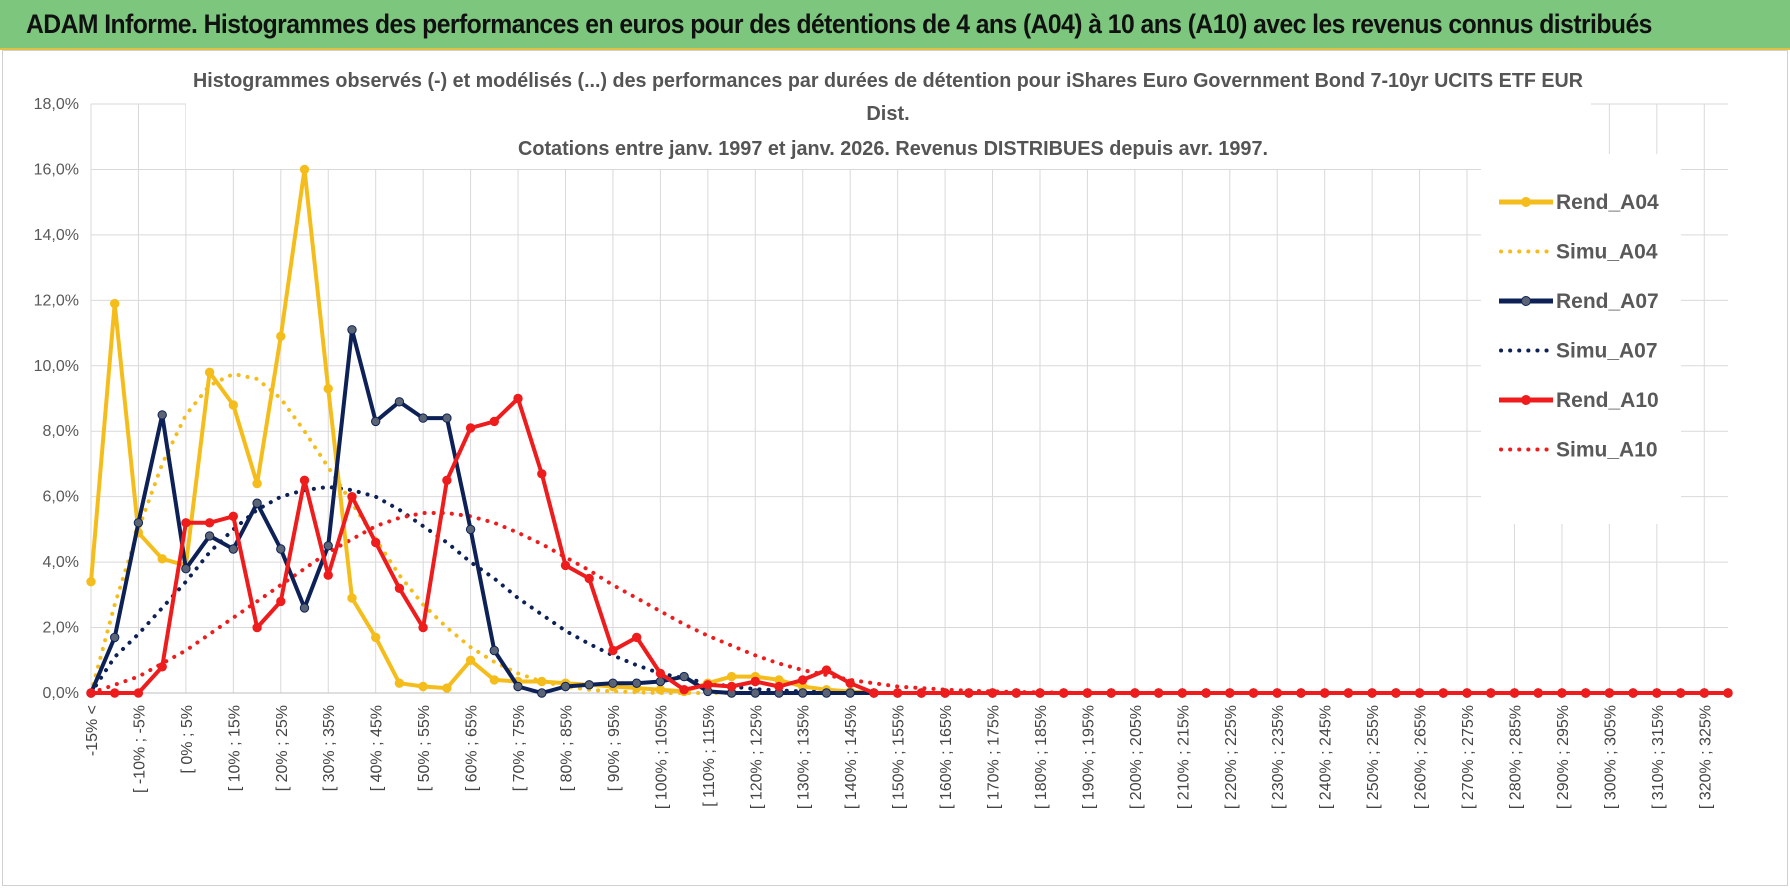 The width and height of the screenshot is (1790, 888). What do you see at coordinates (61, 628) in the screenshot?
I see `y-tick-label: 2,0%` at bounding box center [61, 628].